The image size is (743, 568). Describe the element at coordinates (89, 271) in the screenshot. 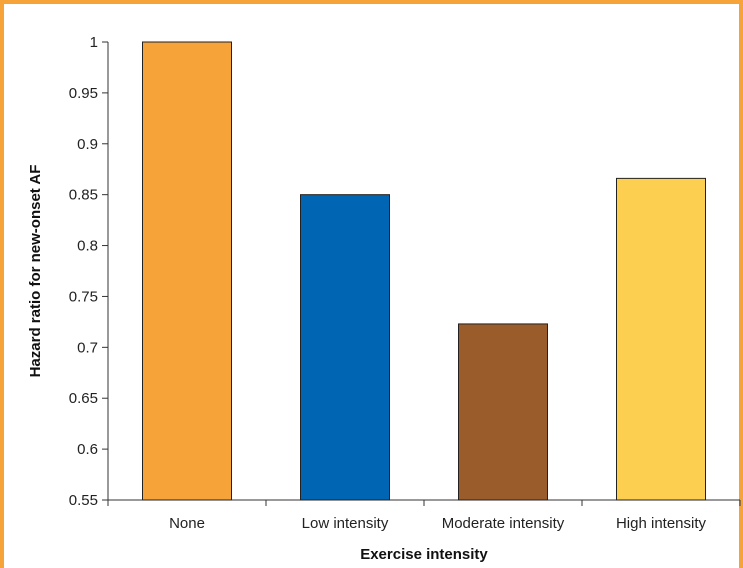

I see `y-axis: 0.55 0.6 0.65 0.7 0.75 0.8 0.85 0.9 0.95 1` at that location.